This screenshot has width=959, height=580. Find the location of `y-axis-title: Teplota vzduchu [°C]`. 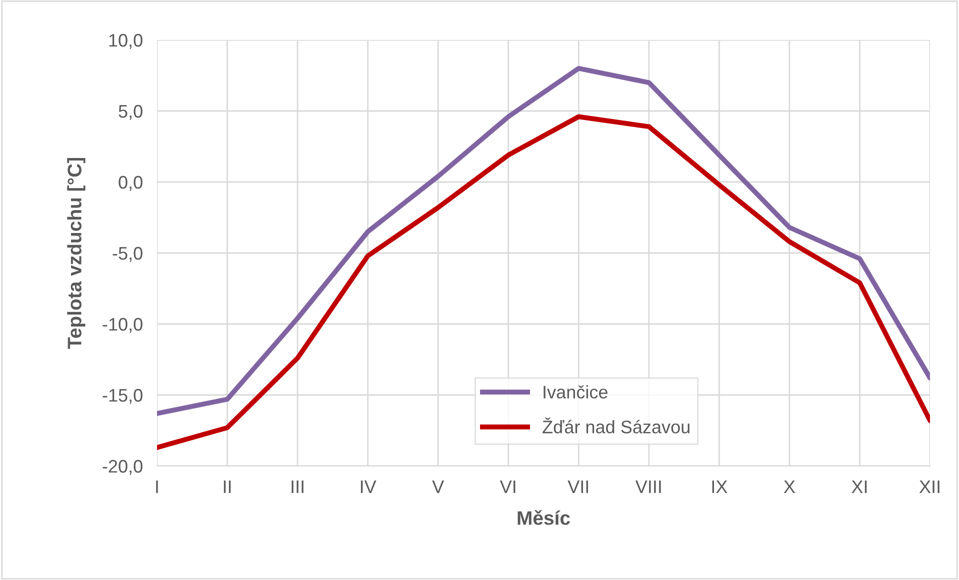

y-axis-title: Teplota vzduchu [°C] is located at coordinates (76, 253).